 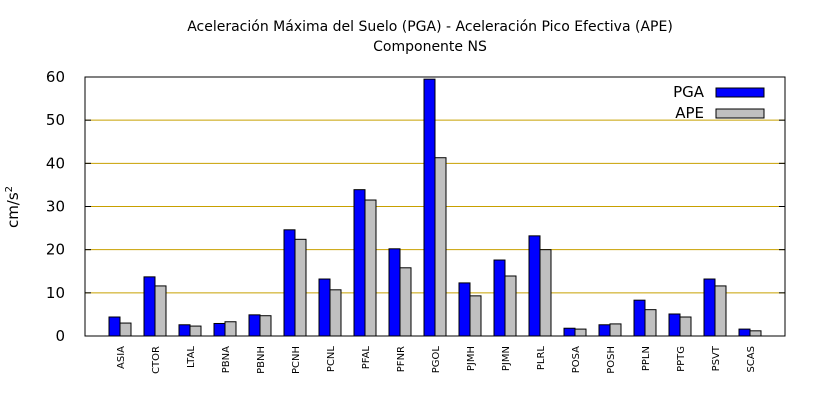 I want to click on bar-ape-asia, so click(x=125, y=329).